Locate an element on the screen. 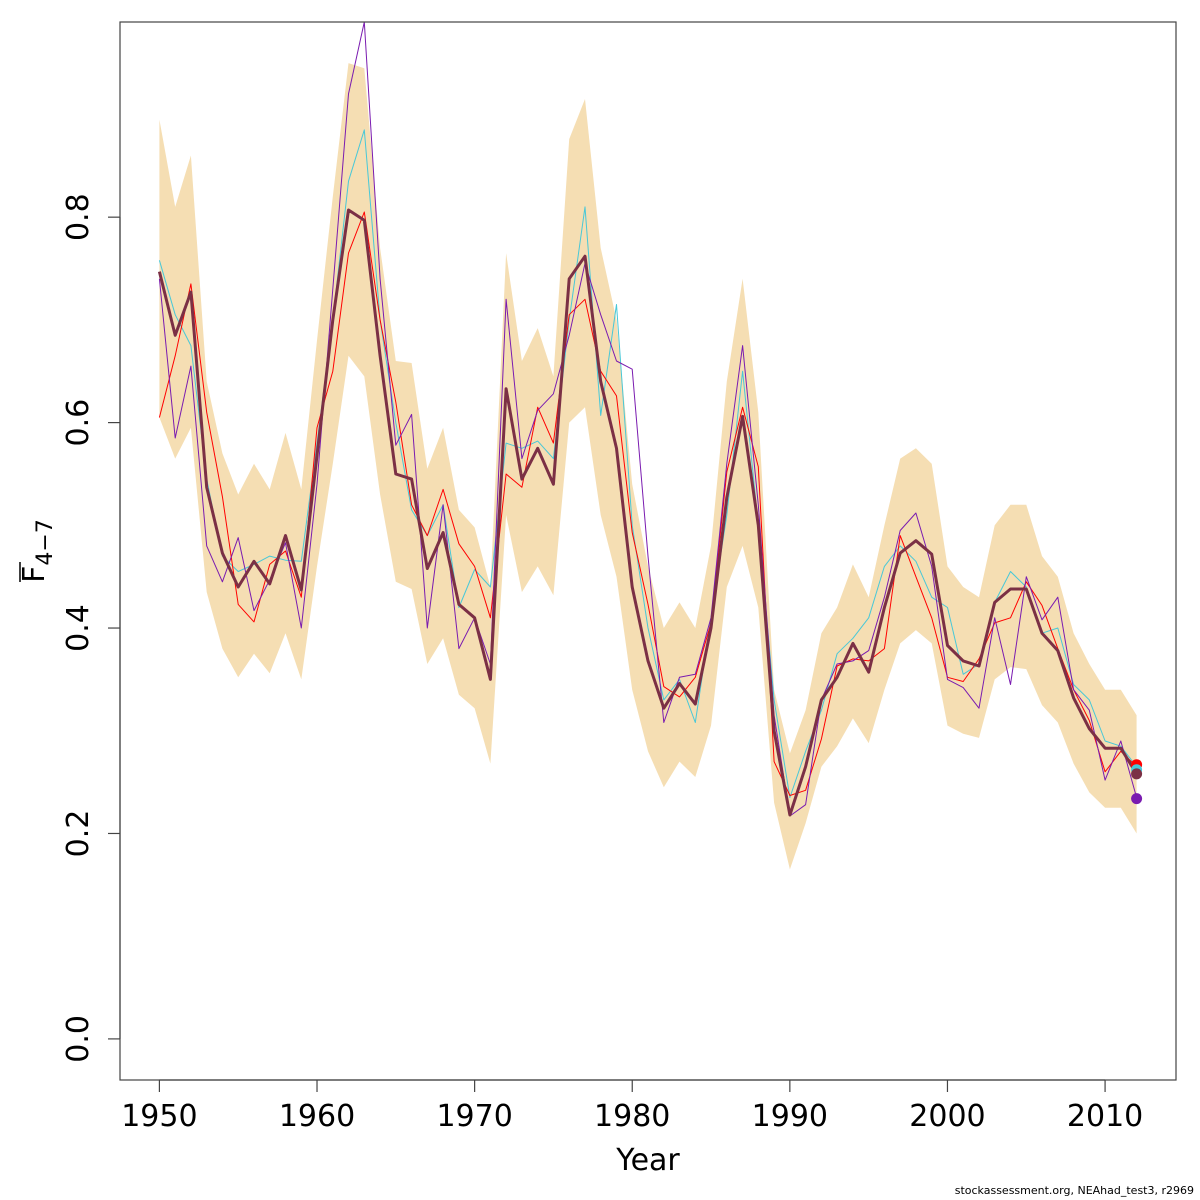  x-tick-label: 2010 is located at coordinates (1105, 1116).